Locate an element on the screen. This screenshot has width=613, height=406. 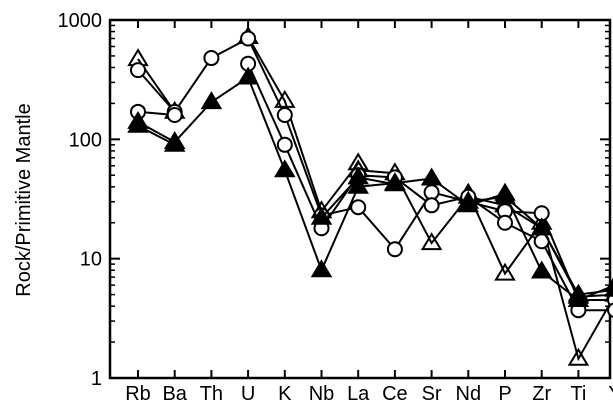
y-axis-title: Rock/Primitive Mantle is located at coordinates (24, 199).